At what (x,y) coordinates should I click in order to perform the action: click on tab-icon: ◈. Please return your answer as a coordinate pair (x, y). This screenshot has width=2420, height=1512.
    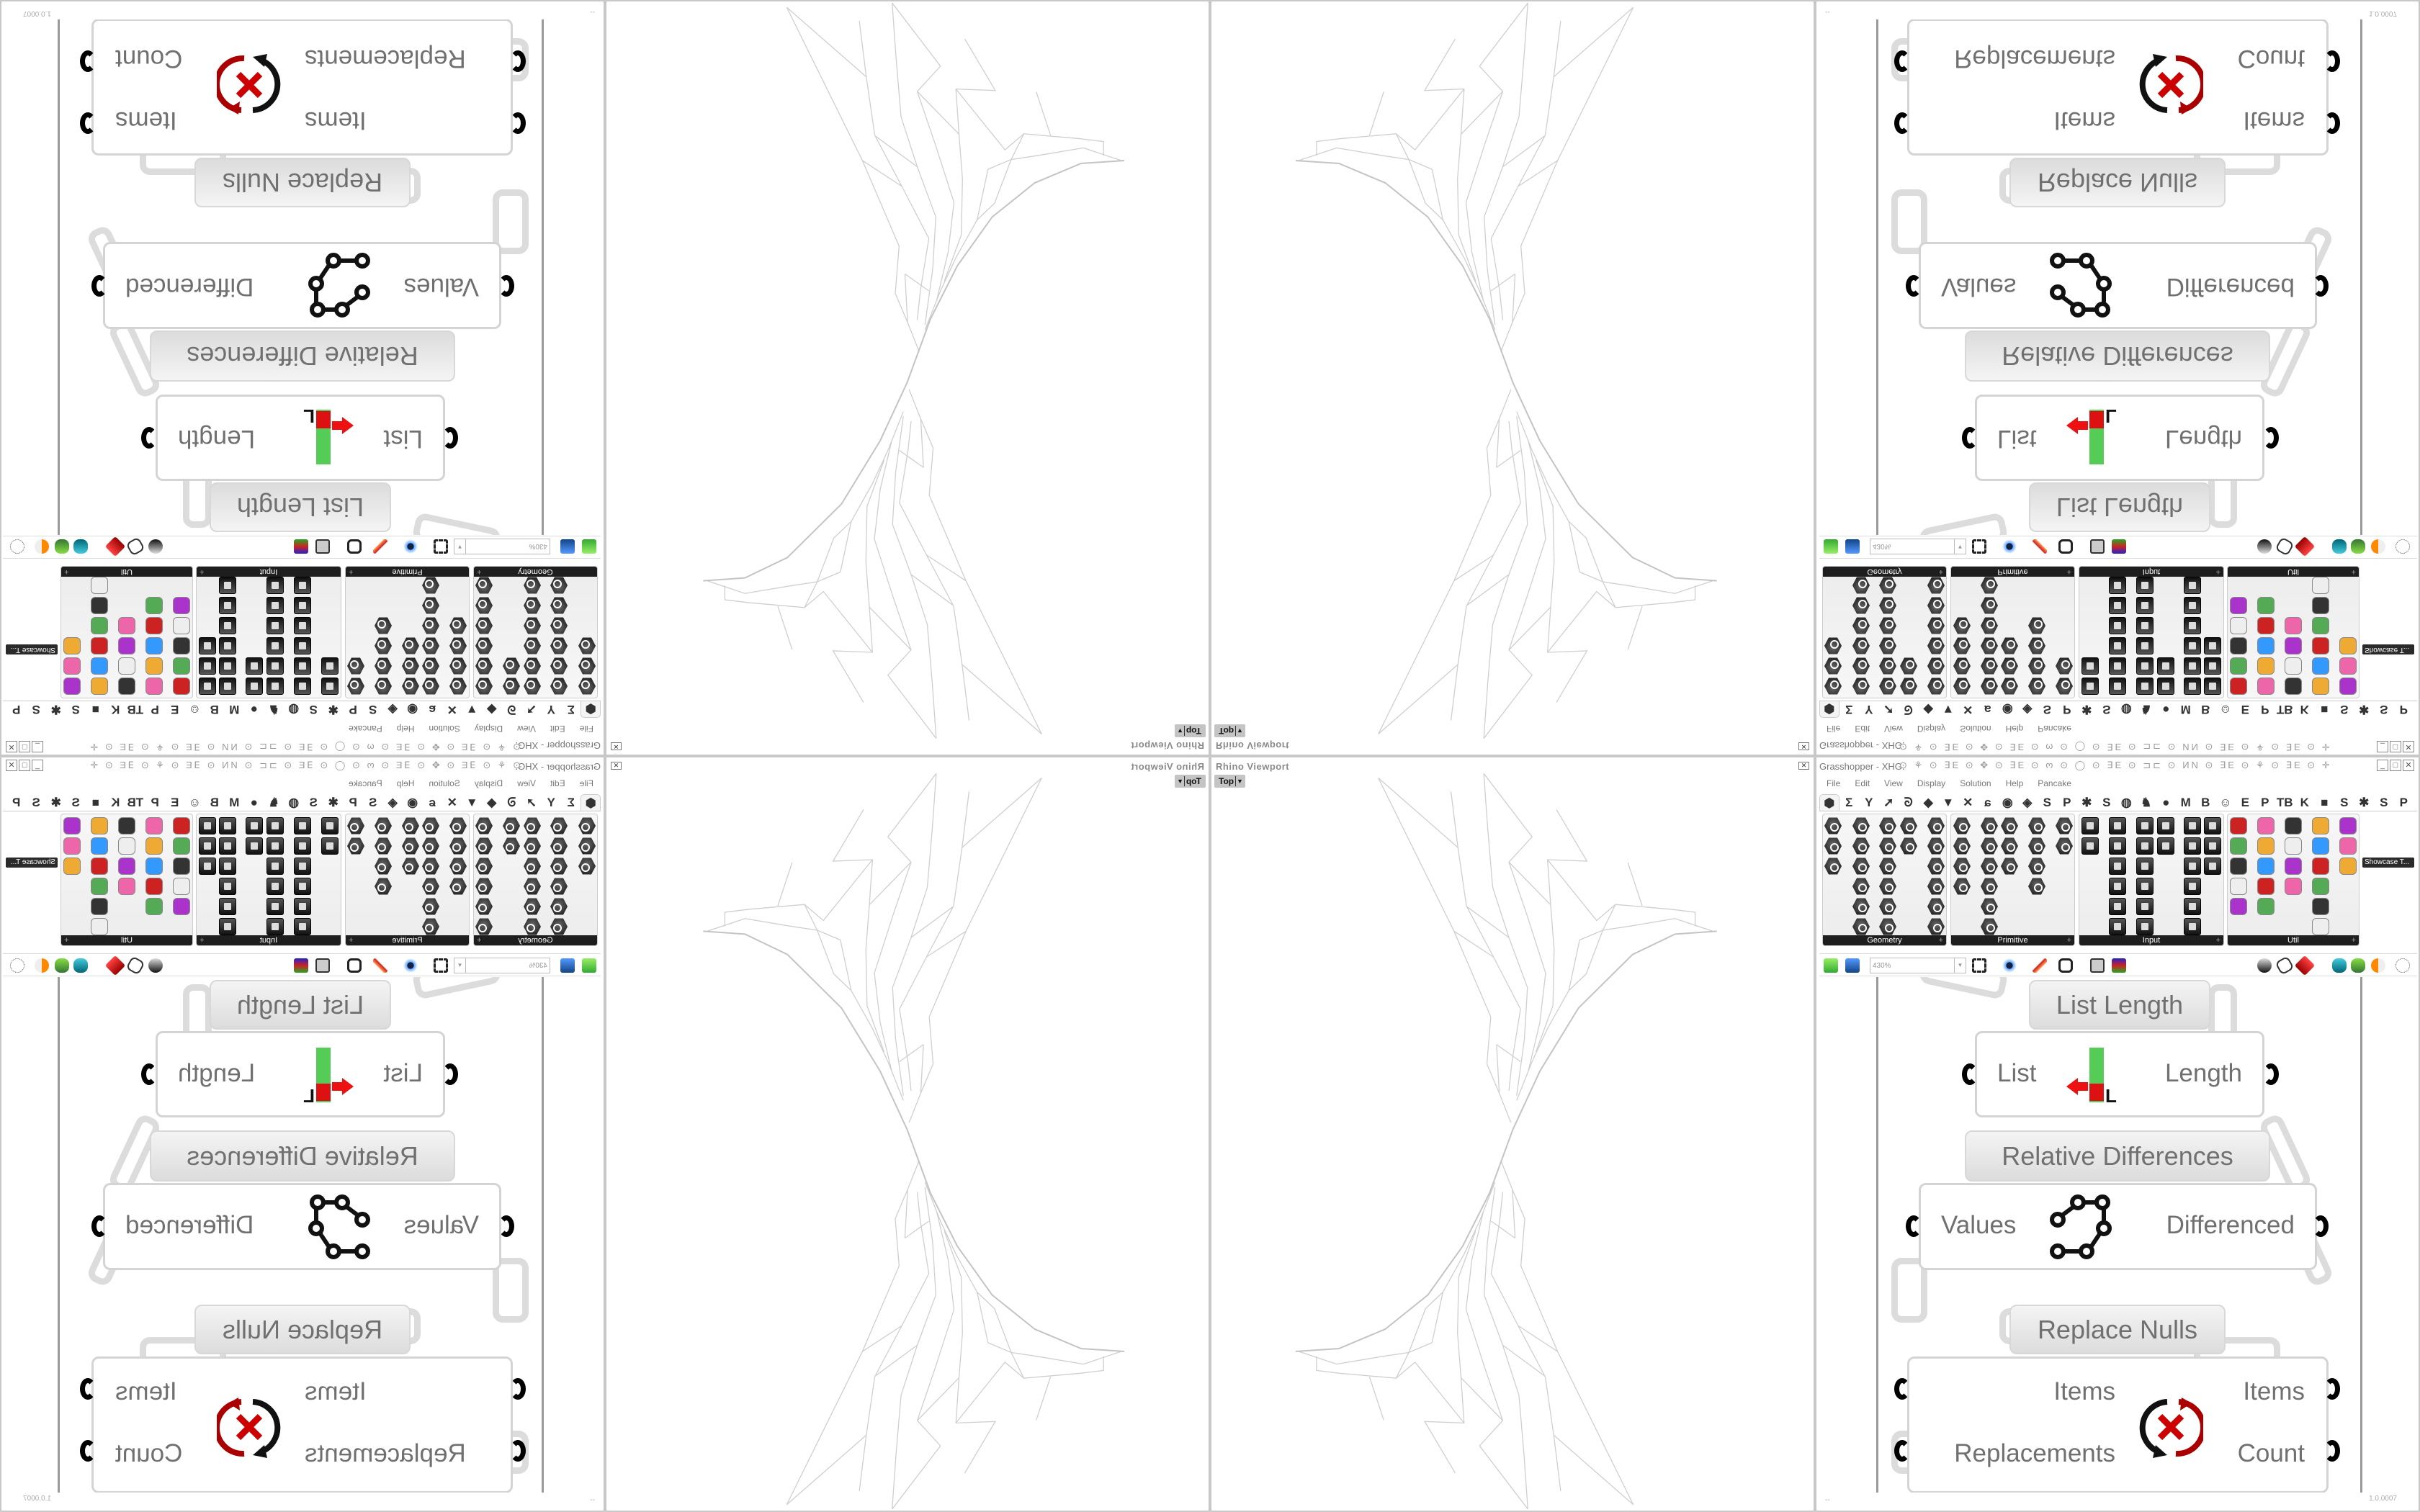
    Looking at the image, I should click on (2027, 802).